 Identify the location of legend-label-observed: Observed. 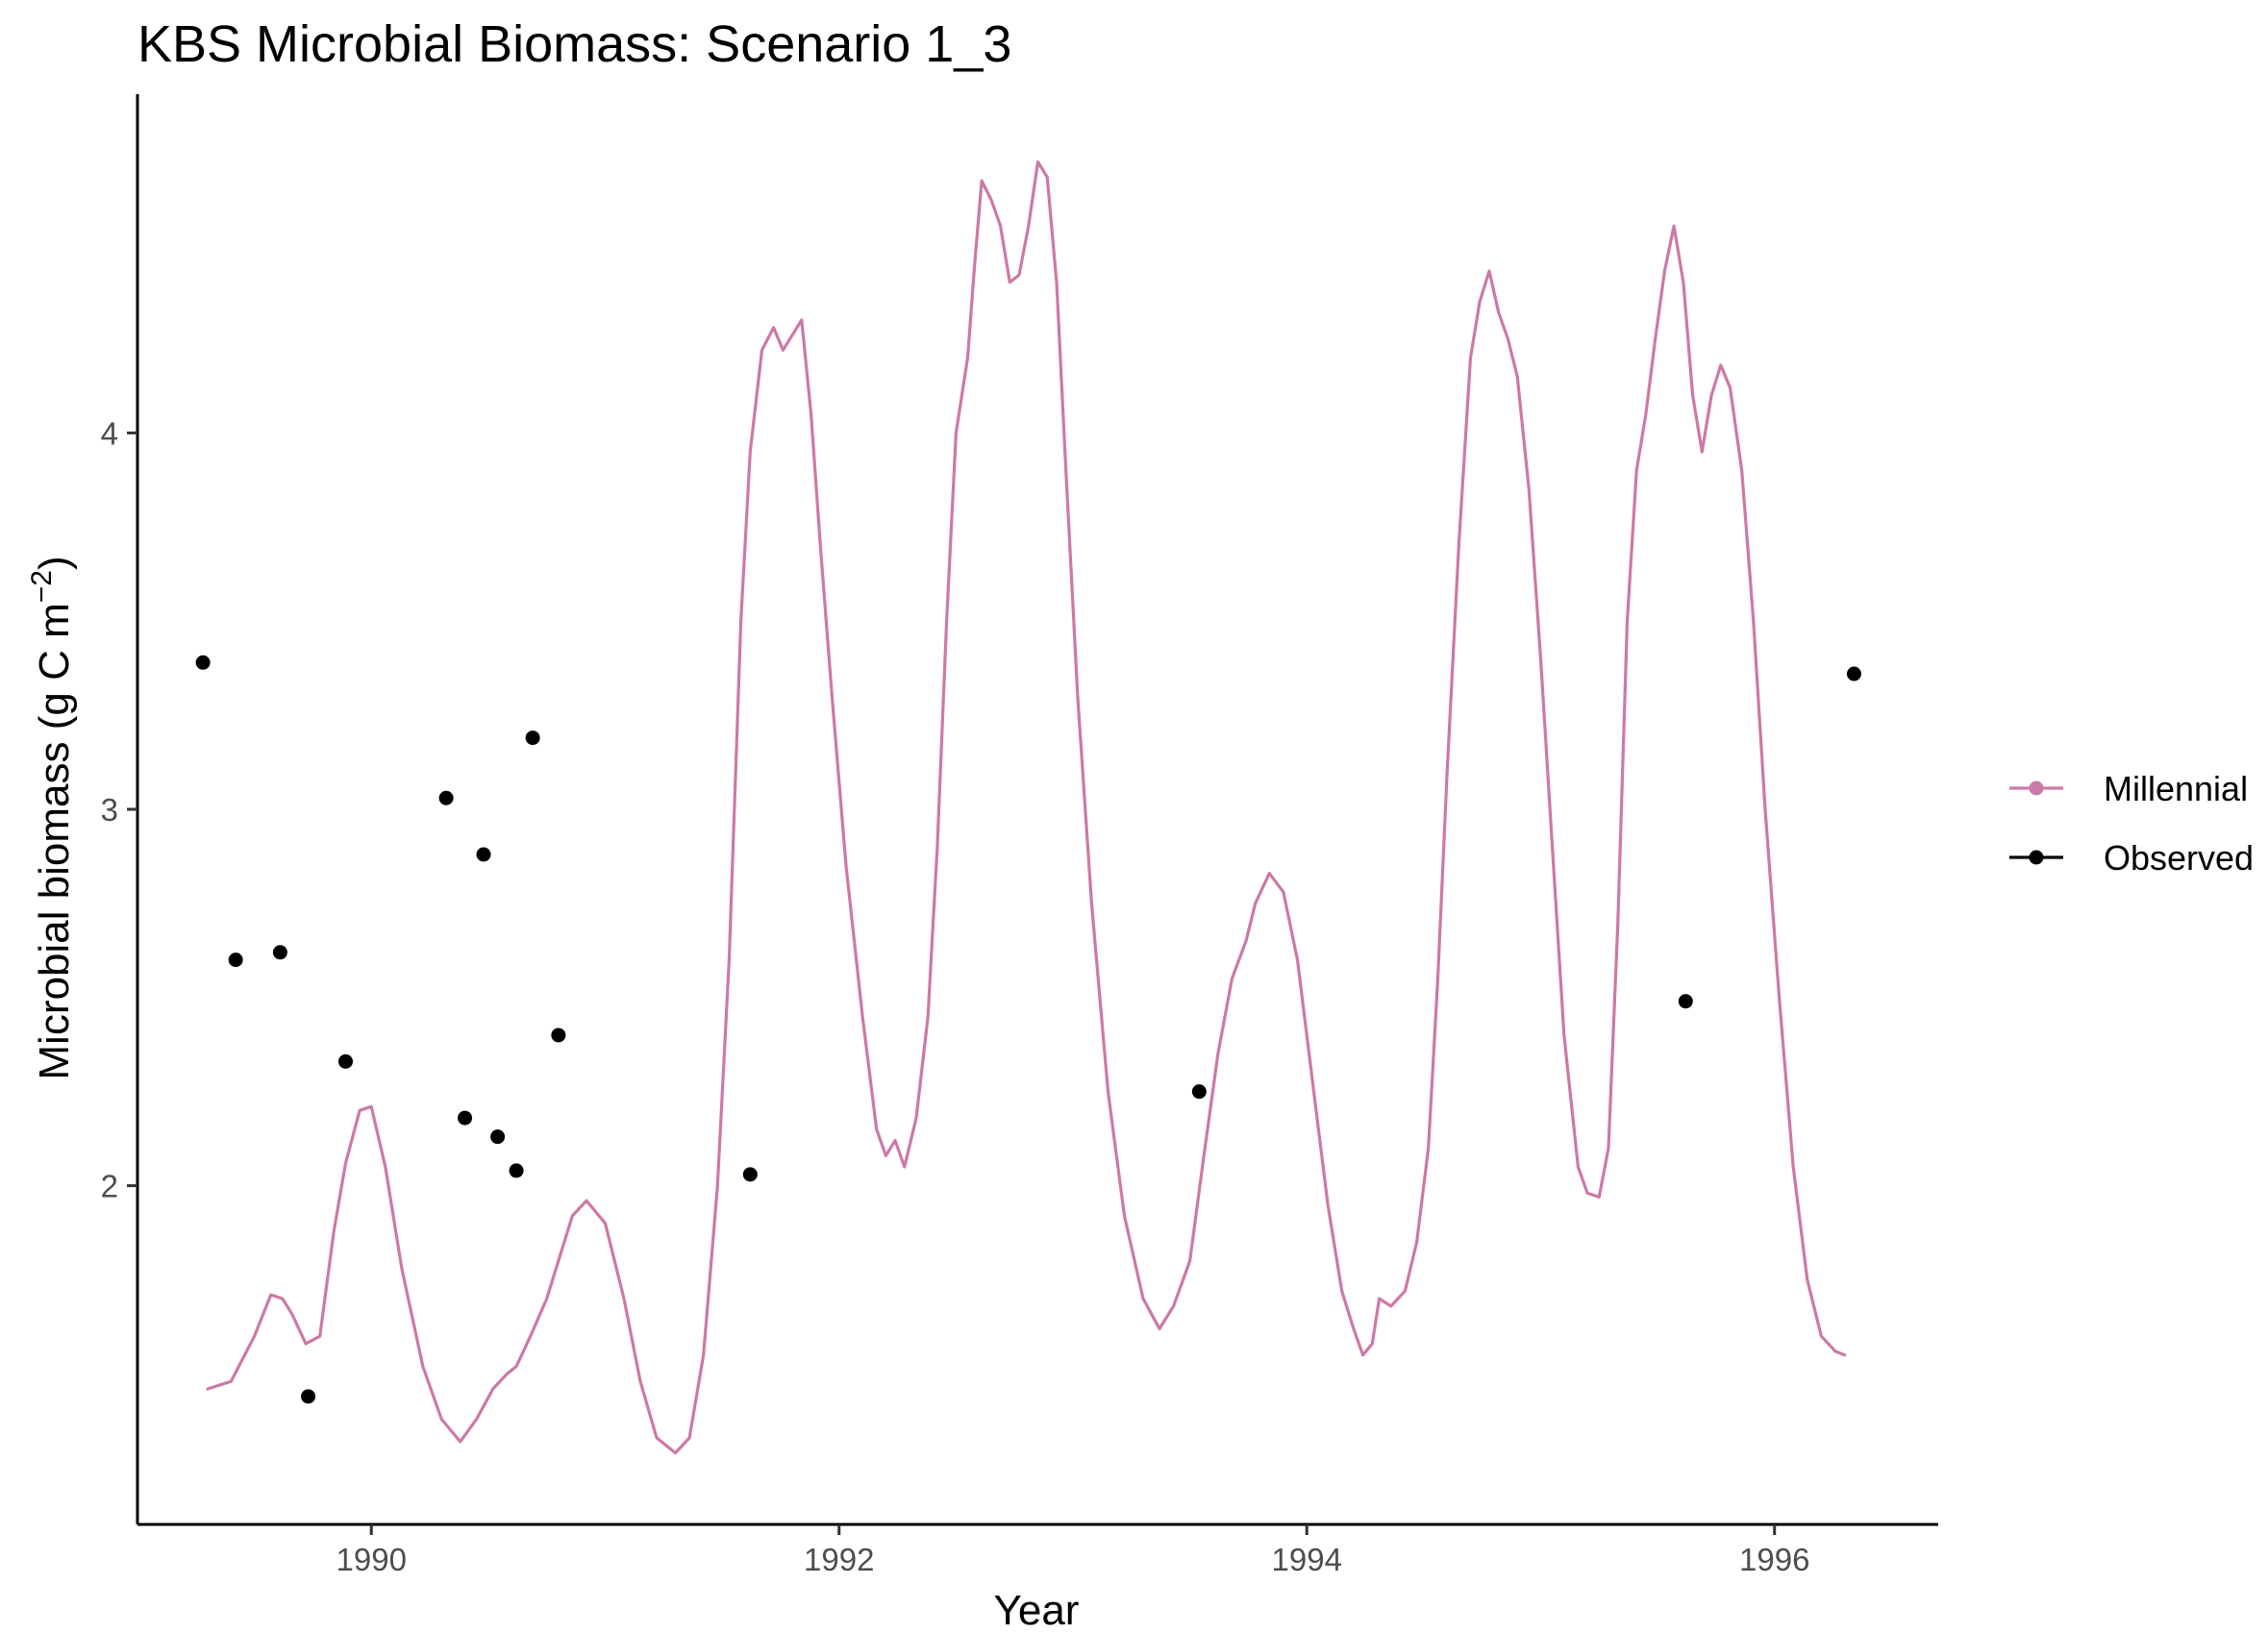
(2179, 858).